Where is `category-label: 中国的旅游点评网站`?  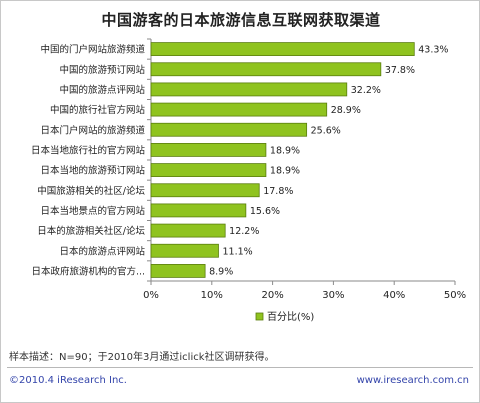
category-label: 中国的旅游点评网站 is located at coordinates (102, 90).